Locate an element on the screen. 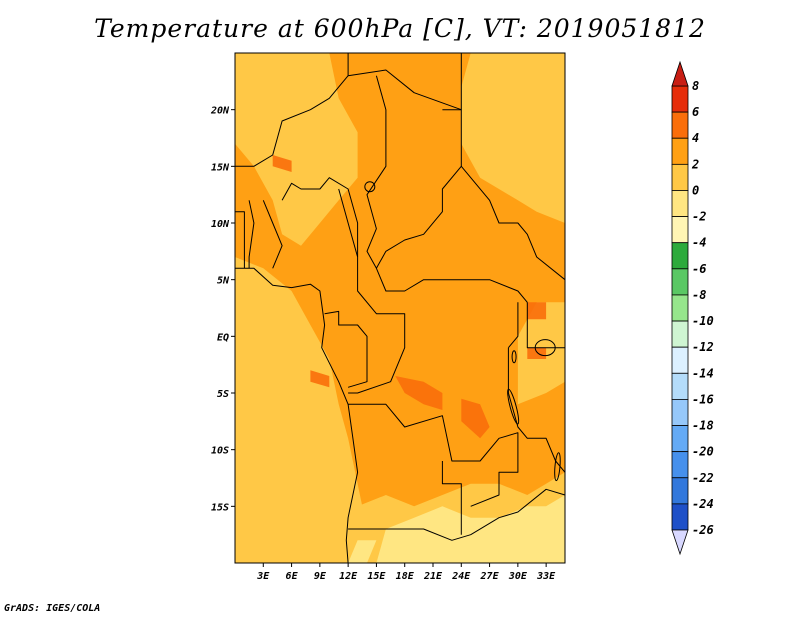  x-tick-label: 18E is located at coordinates (405, 576).